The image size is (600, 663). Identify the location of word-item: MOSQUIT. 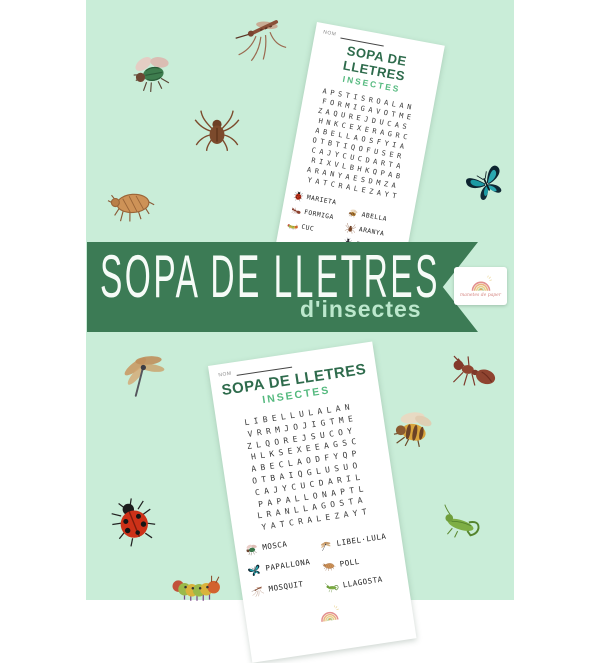
(287, 586).